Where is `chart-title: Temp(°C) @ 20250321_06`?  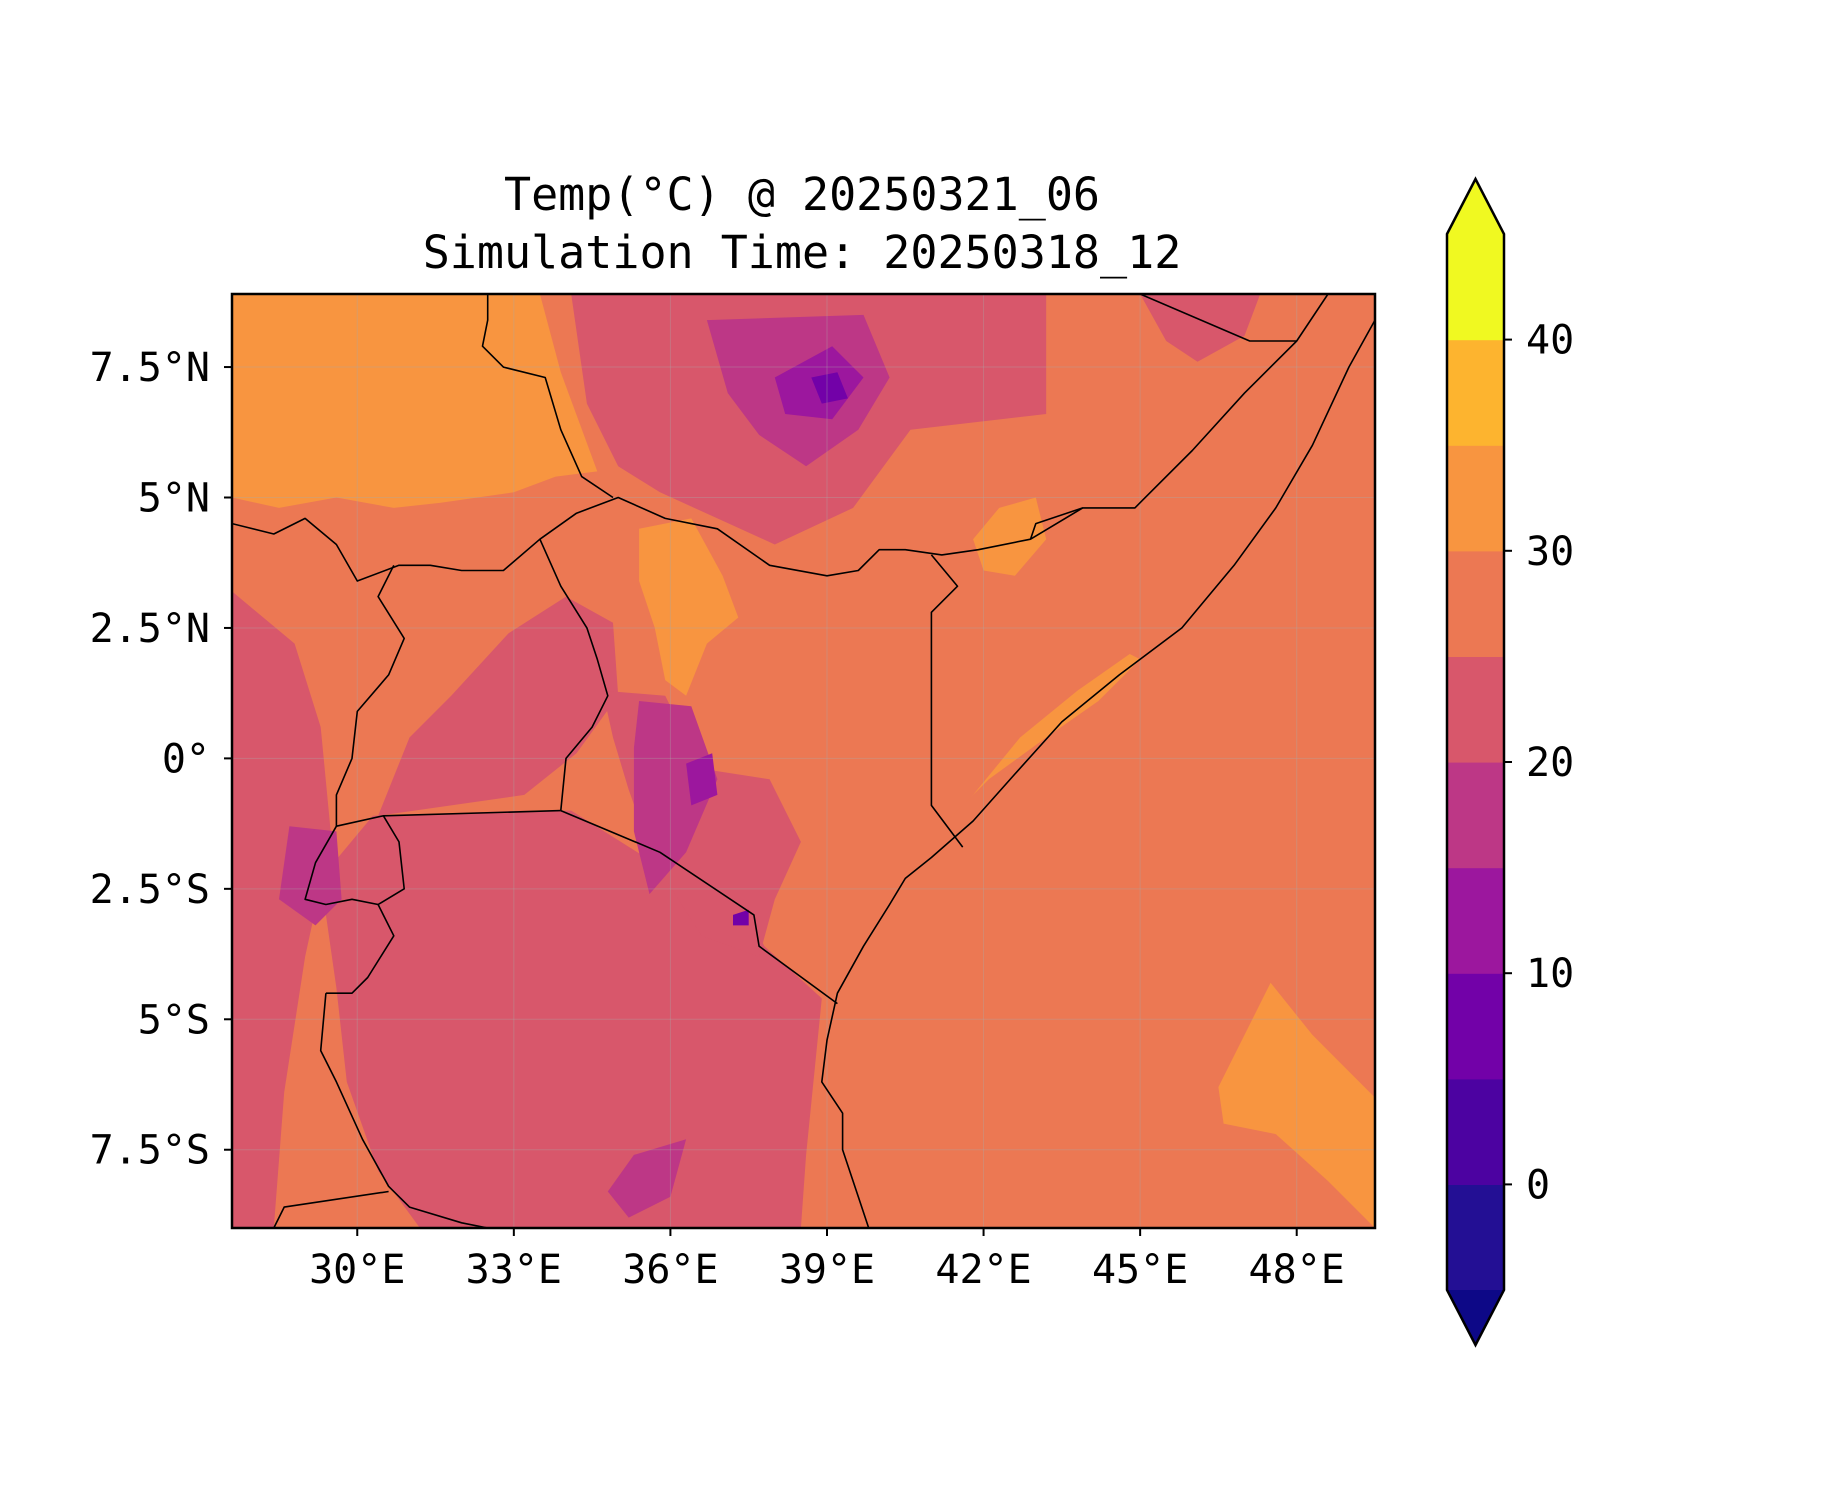
chart-title: Temp(°C) @ 20250321_06 is located at coordinates (802, 194).